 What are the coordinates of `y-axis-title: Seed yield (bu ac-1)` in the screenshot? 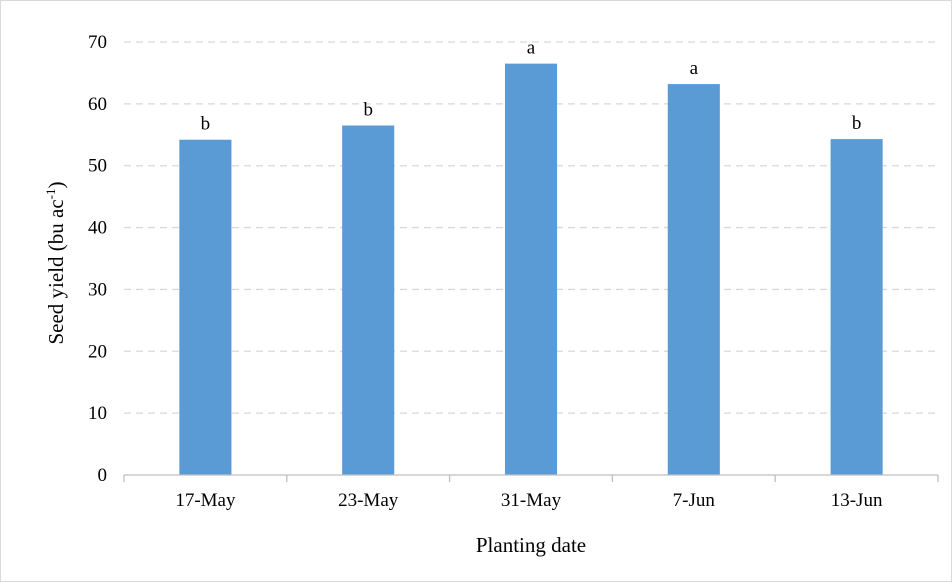 It's located at (55, 262).